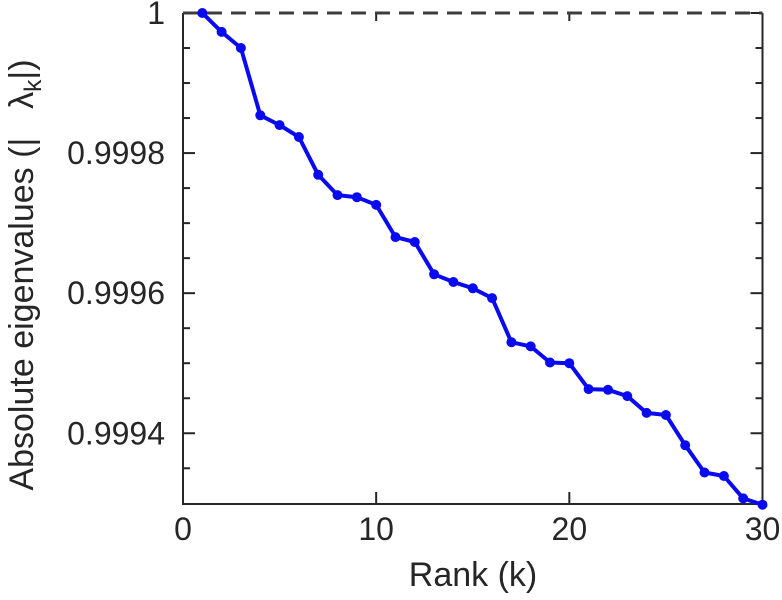 The width and height of the screenshot is (782, 600). I want to click on y-axis-label-text: Absolute eigenvalues (|, so click(22, 314).